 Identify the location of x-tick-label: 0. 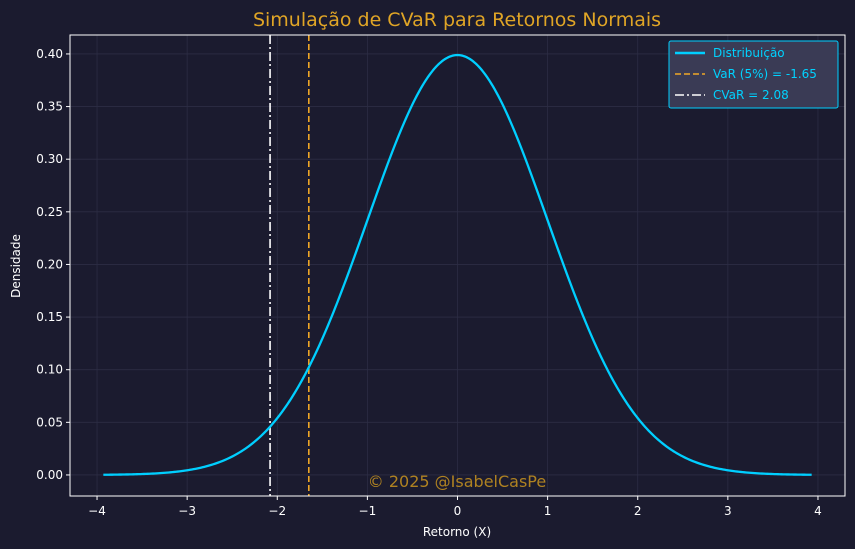
(458, 511).